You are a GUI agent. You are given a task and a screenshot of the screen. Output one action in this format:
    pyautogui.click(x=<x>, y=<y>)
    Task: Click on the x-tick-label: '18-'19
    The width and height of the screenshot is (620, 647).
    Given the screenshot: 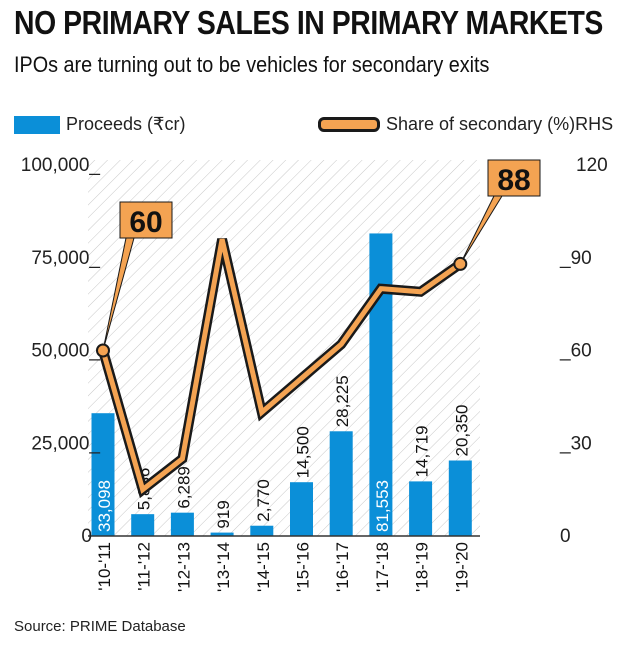 What is the action you would take?
    pyautogui.click(x=422, y=567)
    